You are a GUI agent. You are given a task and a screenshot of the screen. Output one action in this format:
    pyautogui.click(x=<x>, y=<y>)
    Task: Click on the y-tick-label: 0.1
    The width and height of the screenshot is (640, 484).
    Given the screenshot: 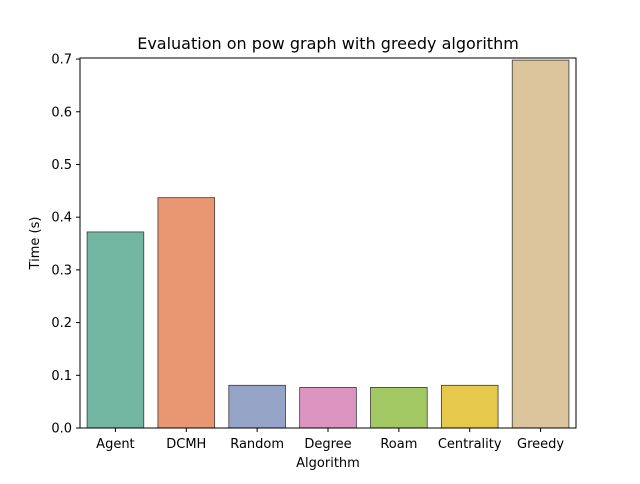 What is the action you would take?
    pyautogui.click(x=61, y=376)
    